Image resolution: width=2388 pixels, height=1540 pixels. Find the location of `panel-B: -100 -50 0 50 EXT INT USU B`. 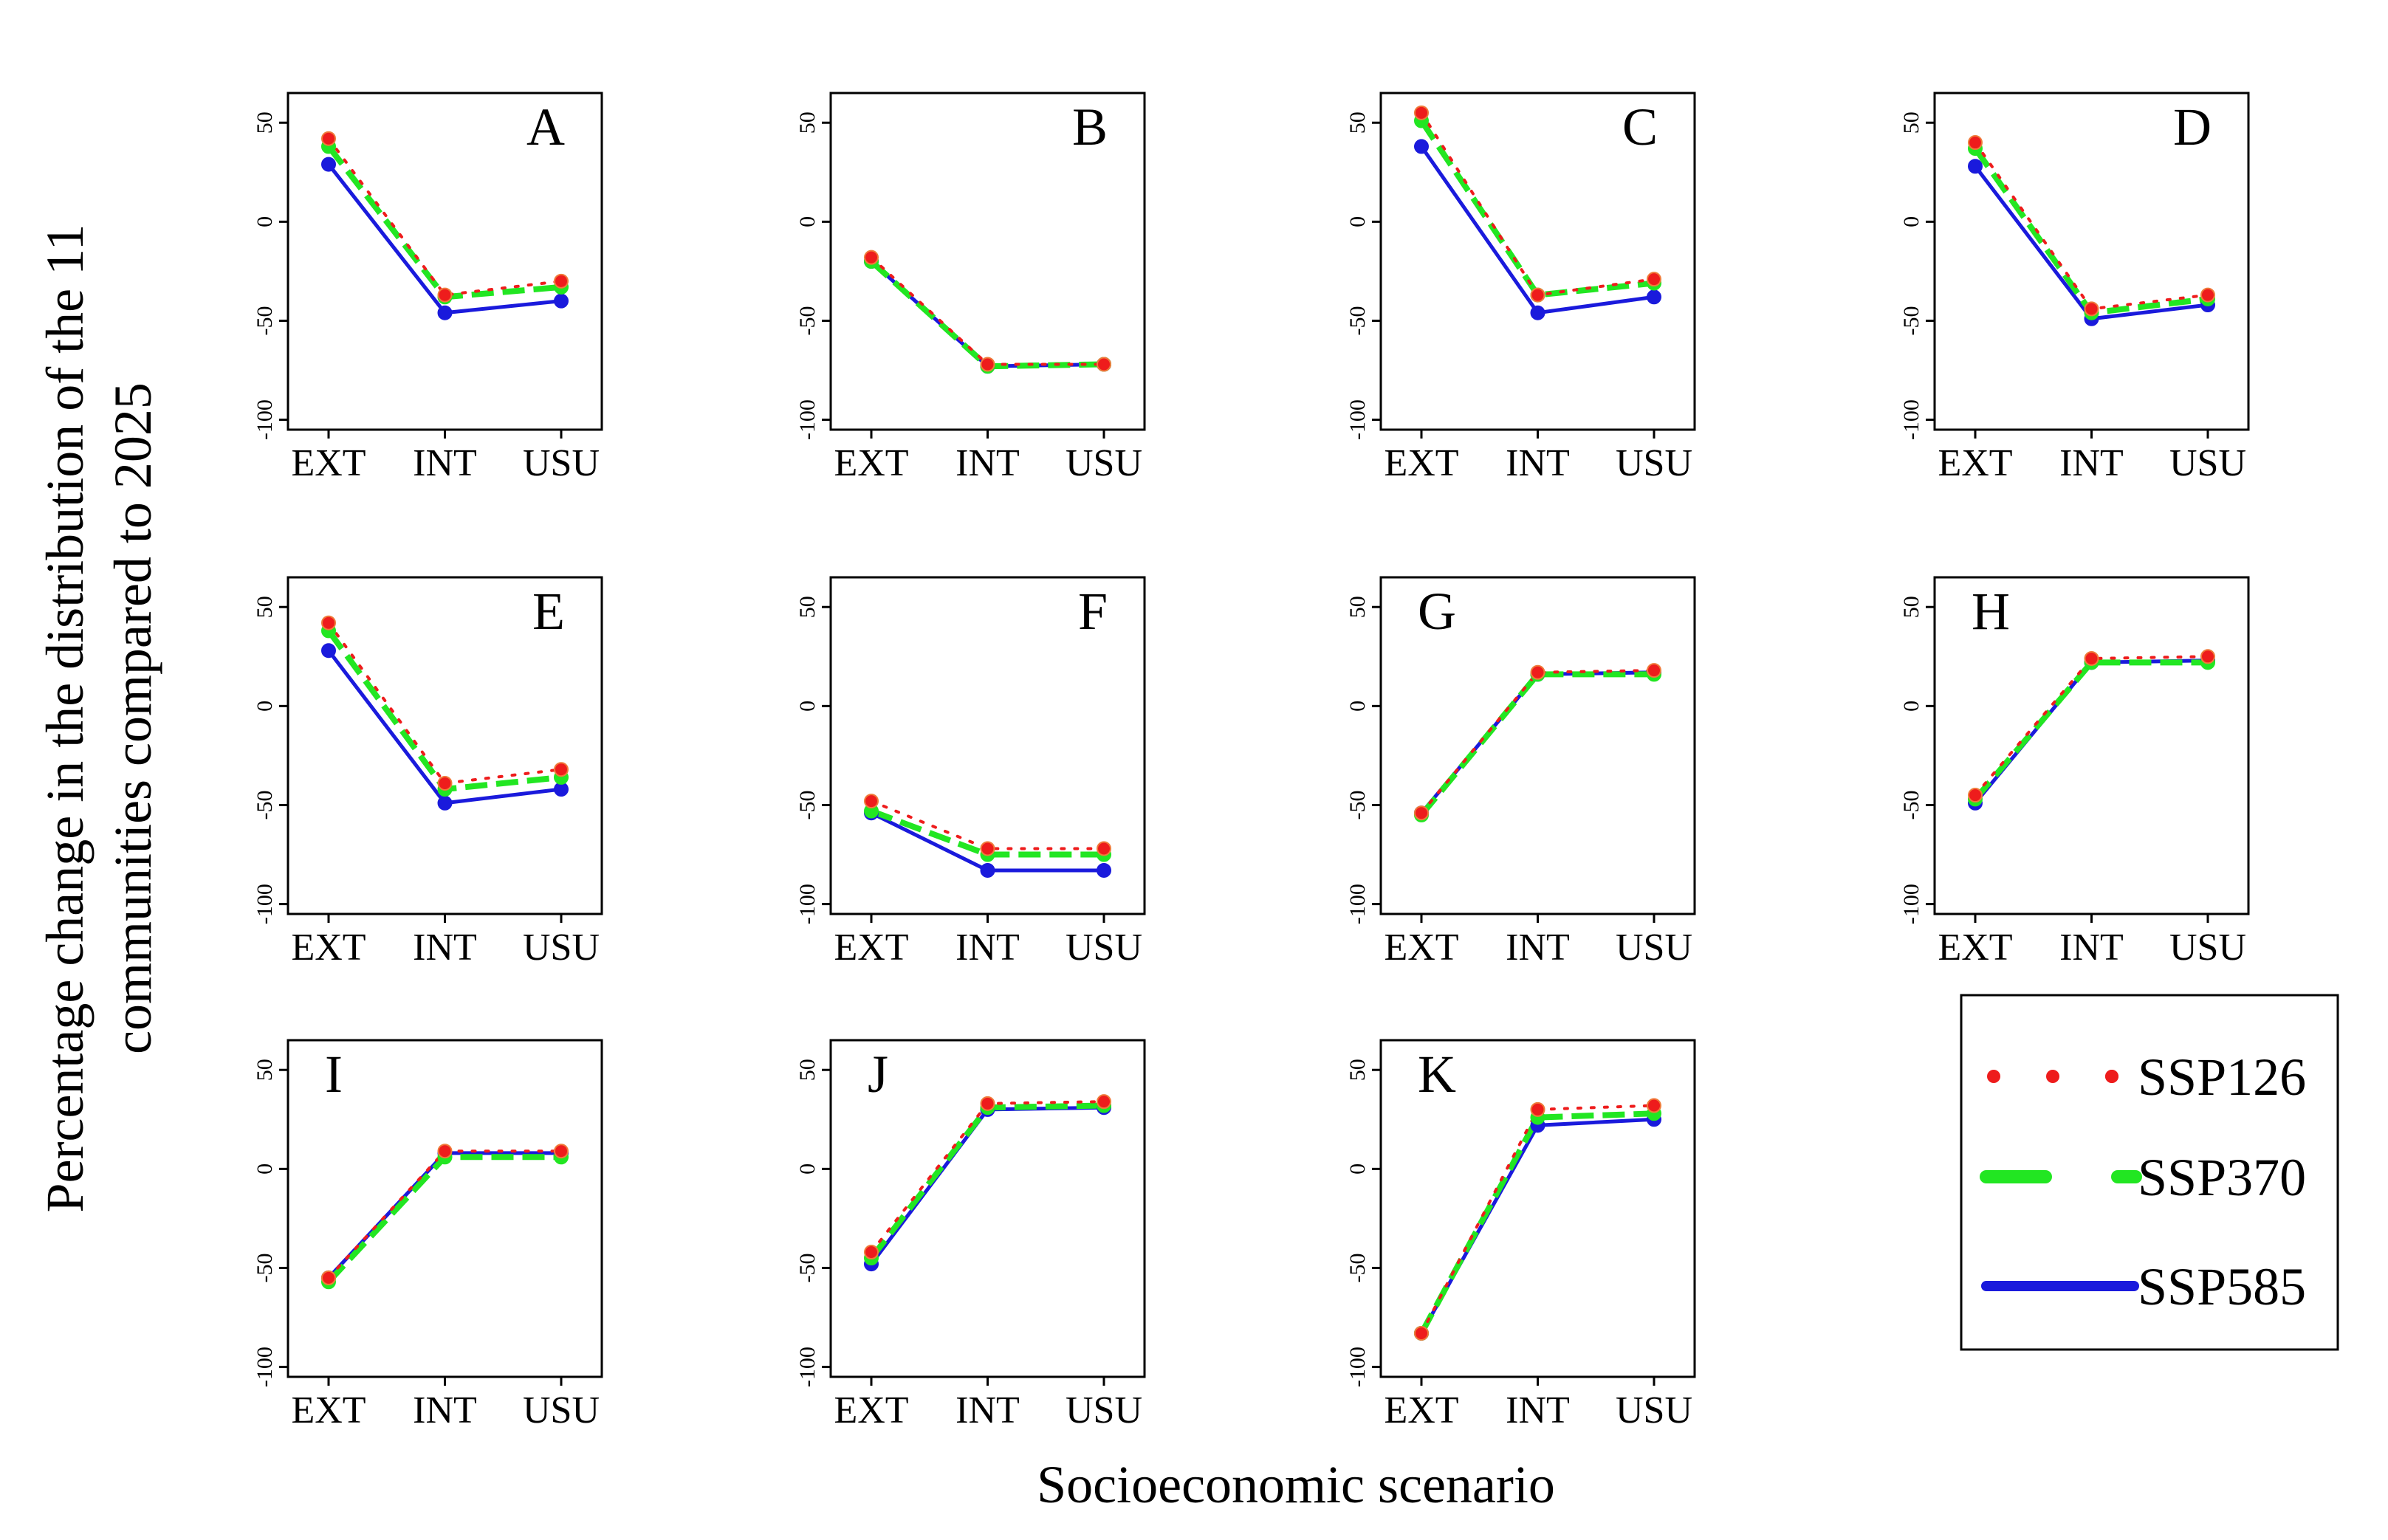

panel-B: -100 -50 0 50 EXT INT USU B is located at coordinates (970, 288).